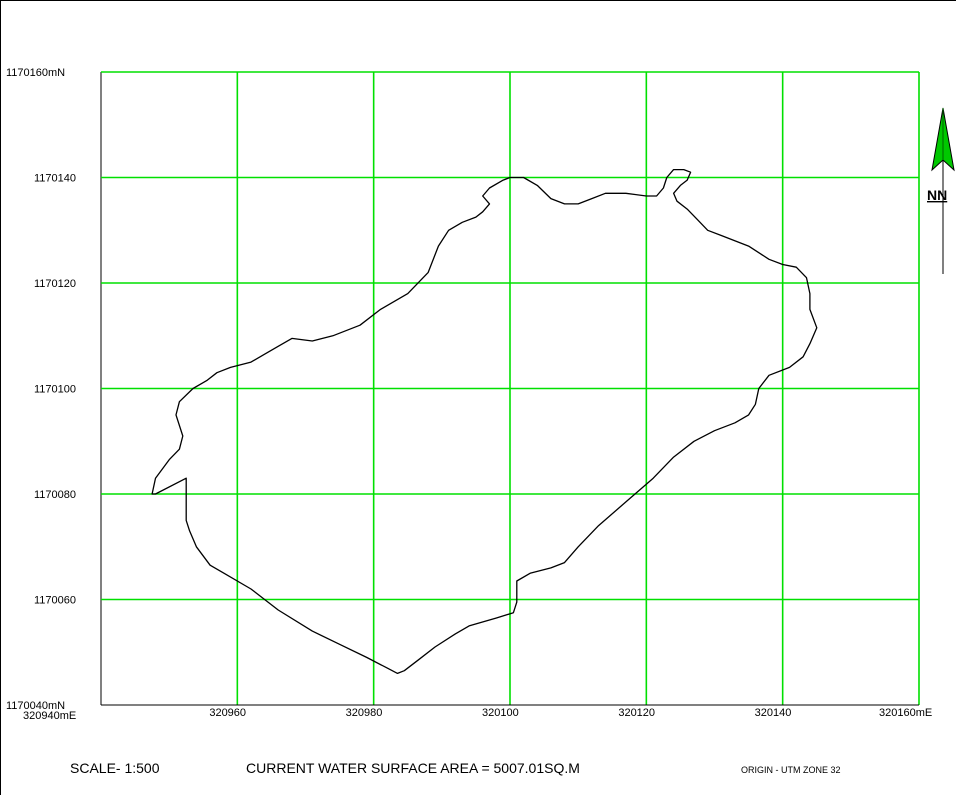 This screenshot has height=796, width=957. What do you see at coordinates (773, 713) in the screenshot?
I see `easting-tick-label: 320140` at bounding box center [773, 713].